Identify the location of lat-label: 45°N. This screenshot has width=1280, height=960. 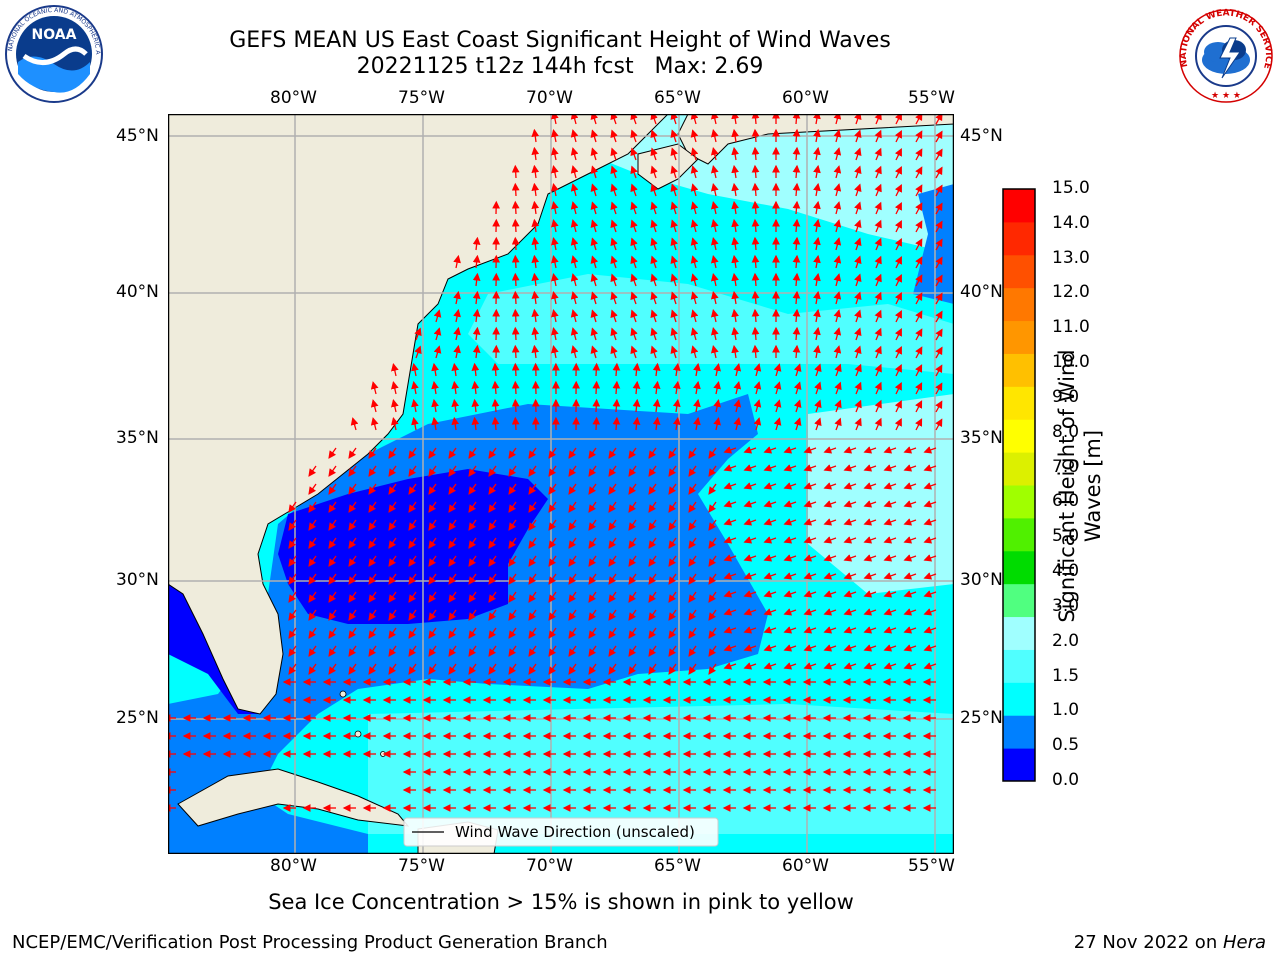
(137, 136).